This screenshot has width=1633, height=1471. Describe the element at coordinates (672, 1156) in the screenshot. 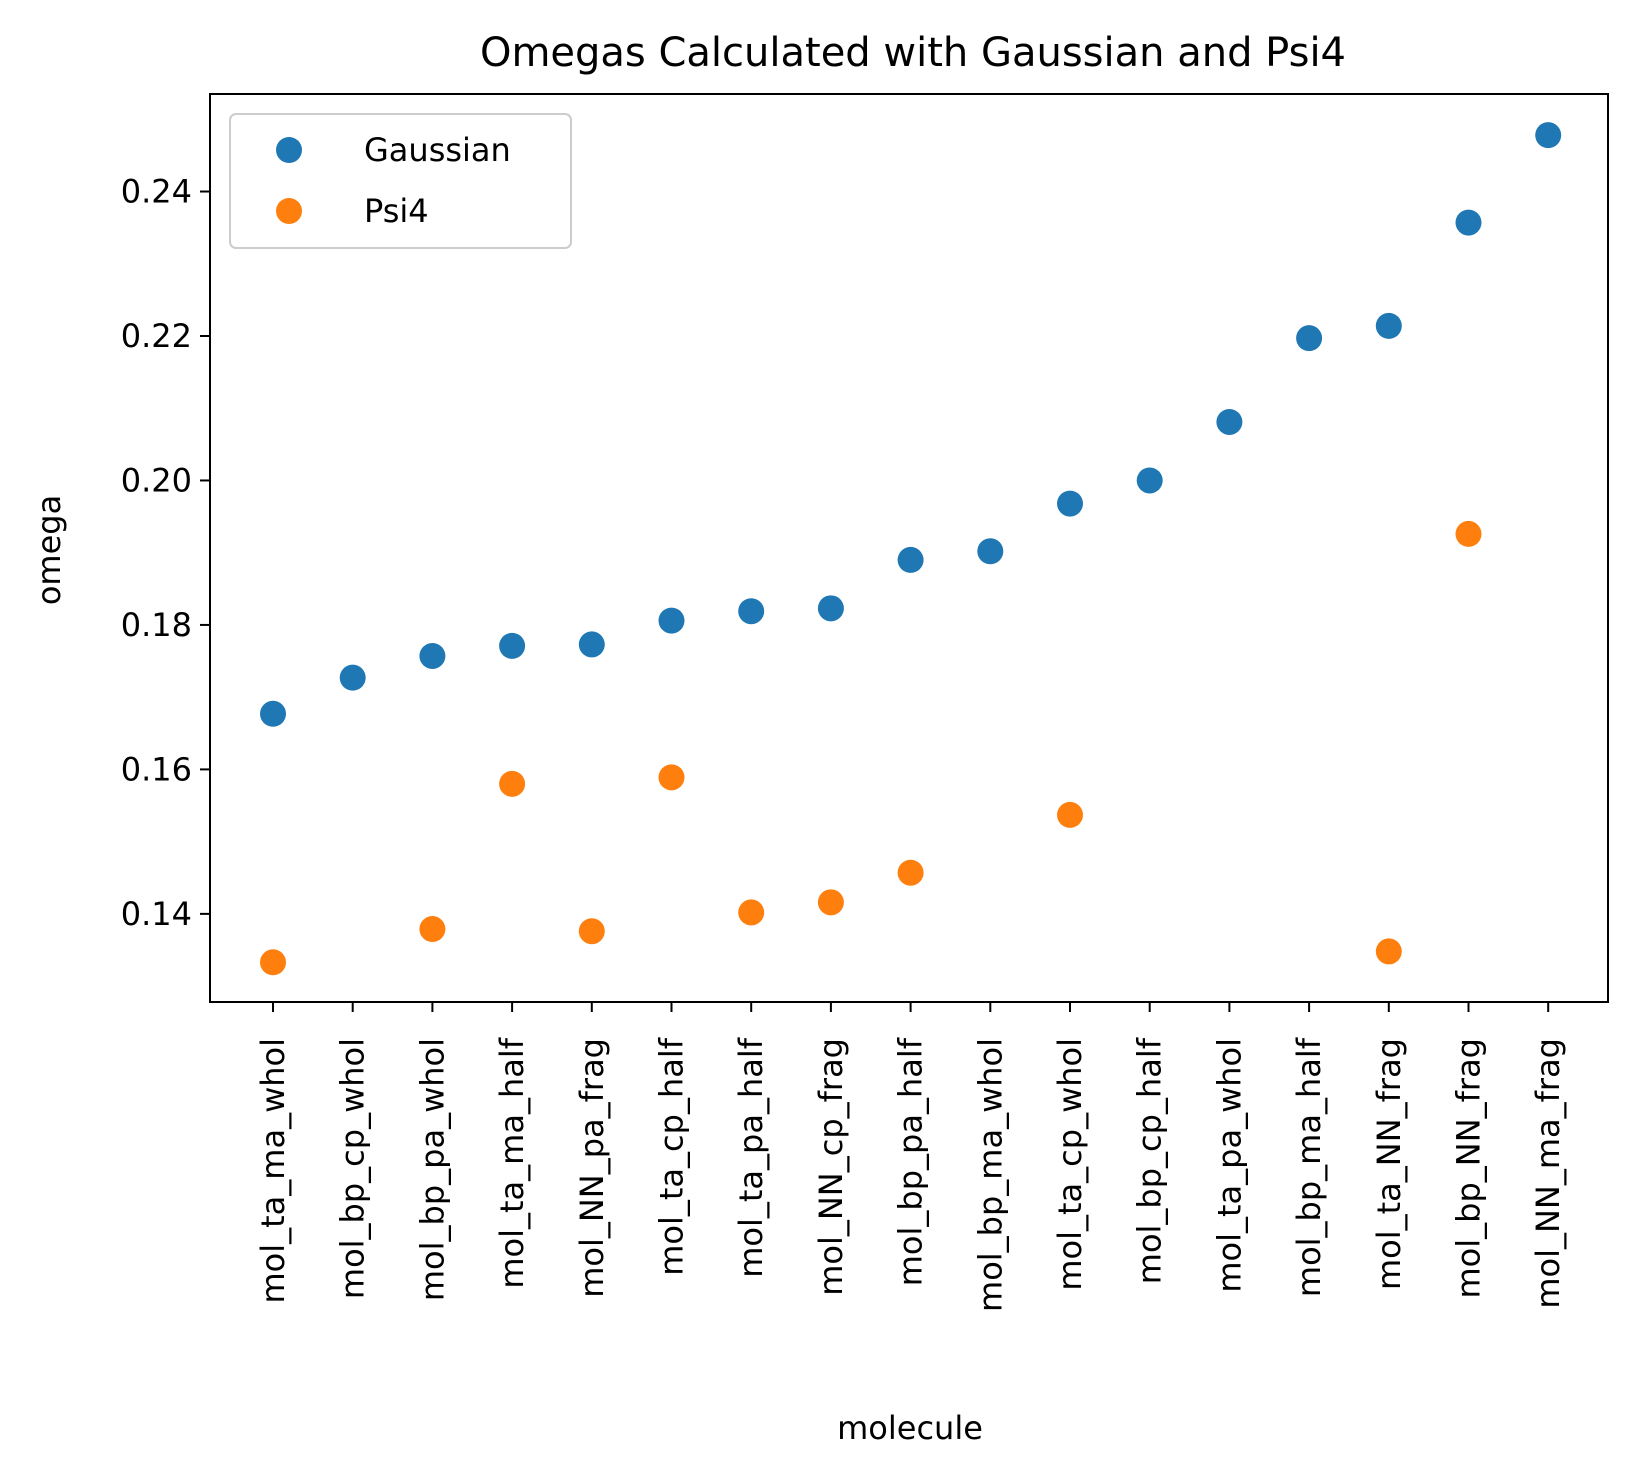

I see `x-tick-label: mol_ta_cp_half` at that location.